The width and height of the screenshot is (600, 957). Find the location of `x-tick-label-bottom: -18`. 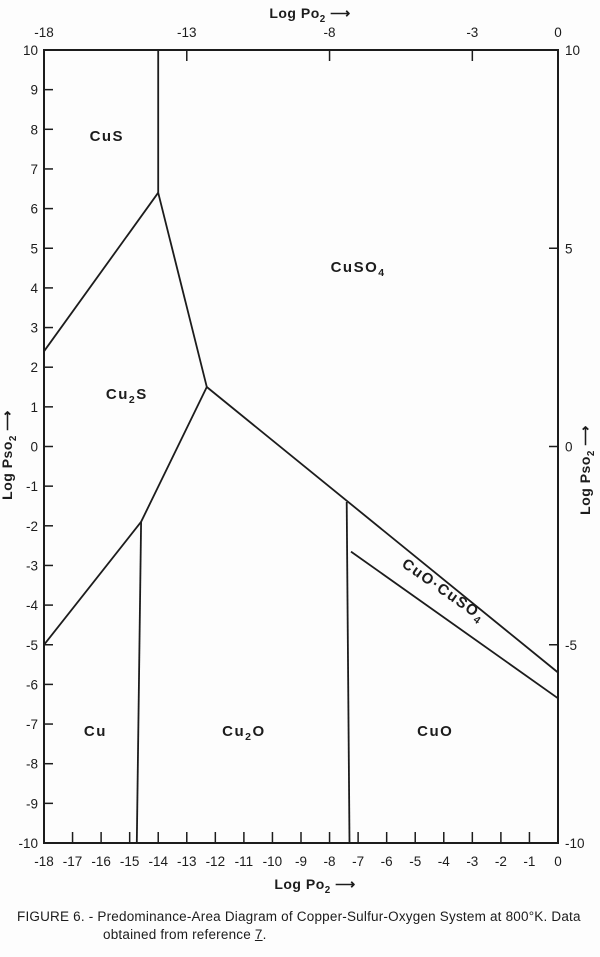

x-tick-label-bottom: -18 is located at coordinates (44, 861).